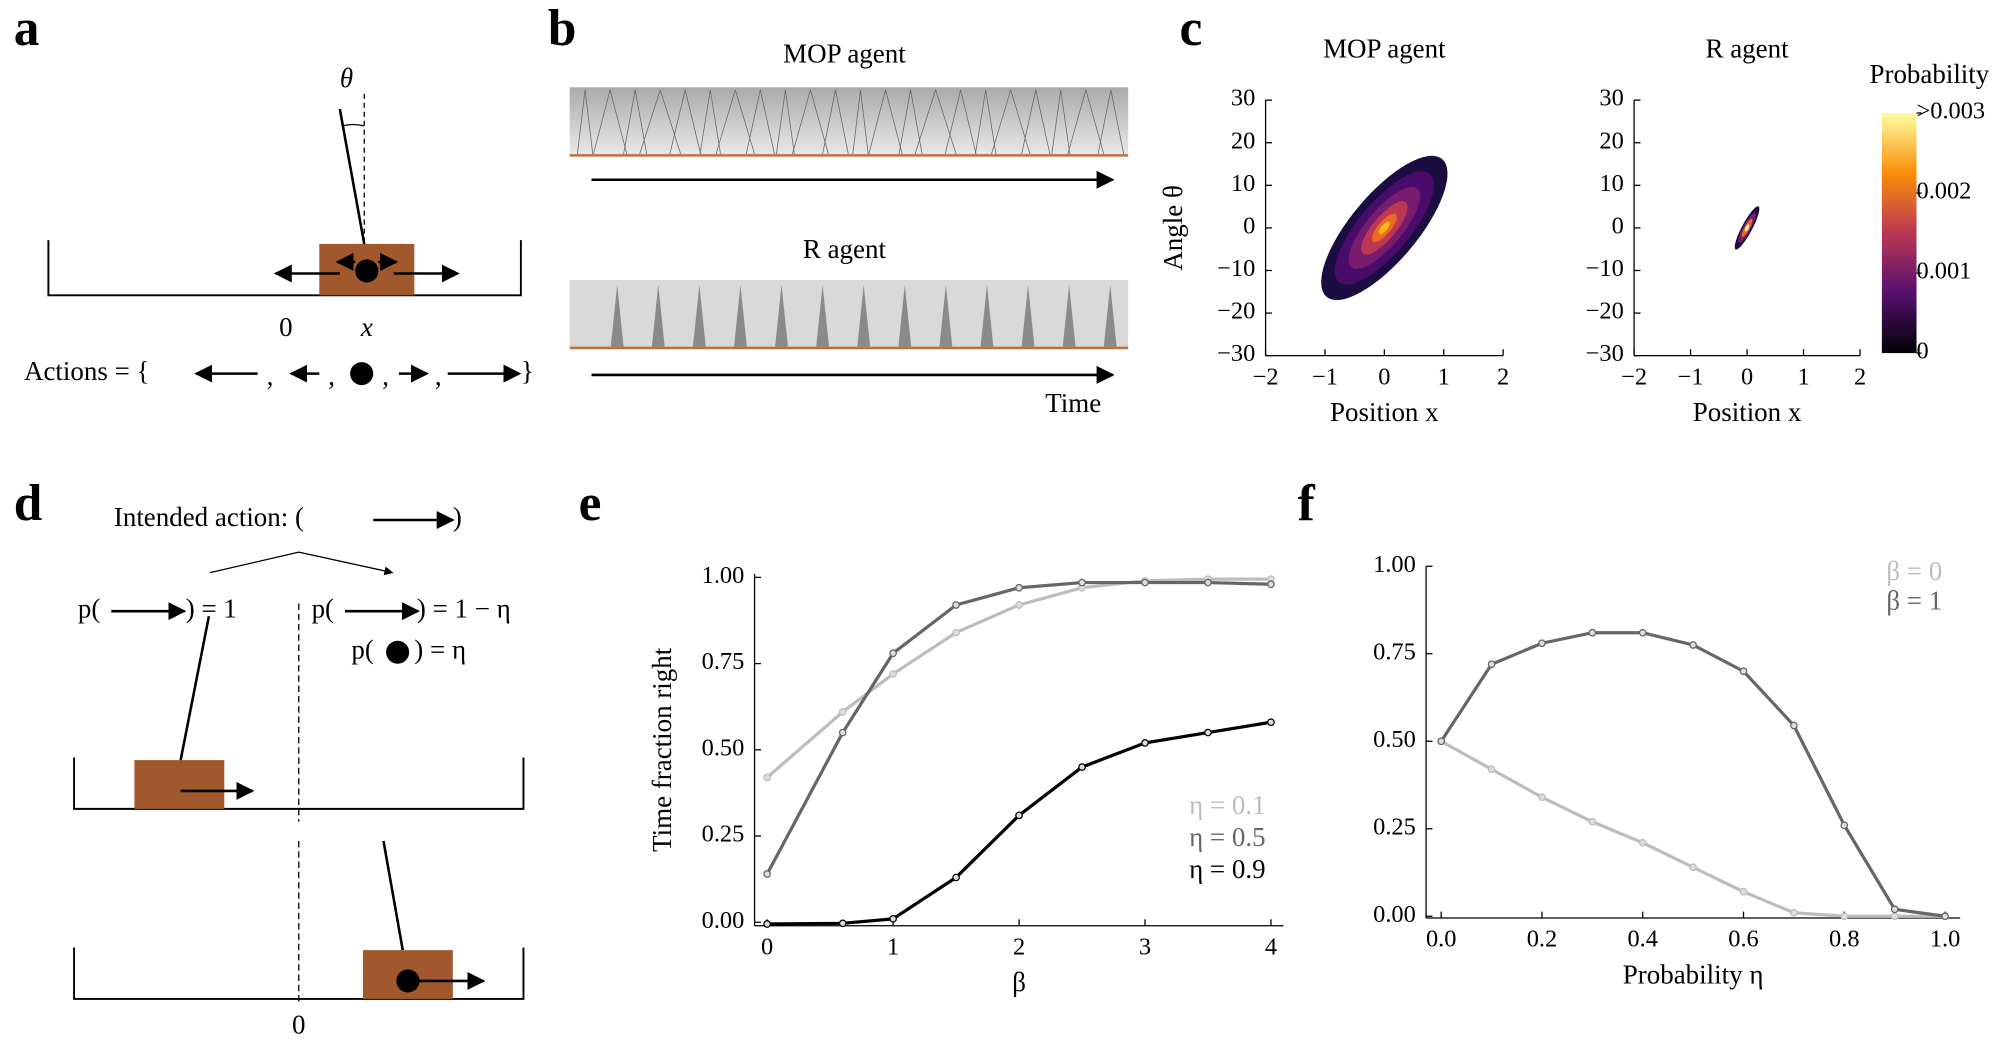 The image size is (2015, 1040). What do you see at coordinates (1743, 939) in the screenshot?
I see `x-tick-label: 0.6` at bounding box center [1743, 939].